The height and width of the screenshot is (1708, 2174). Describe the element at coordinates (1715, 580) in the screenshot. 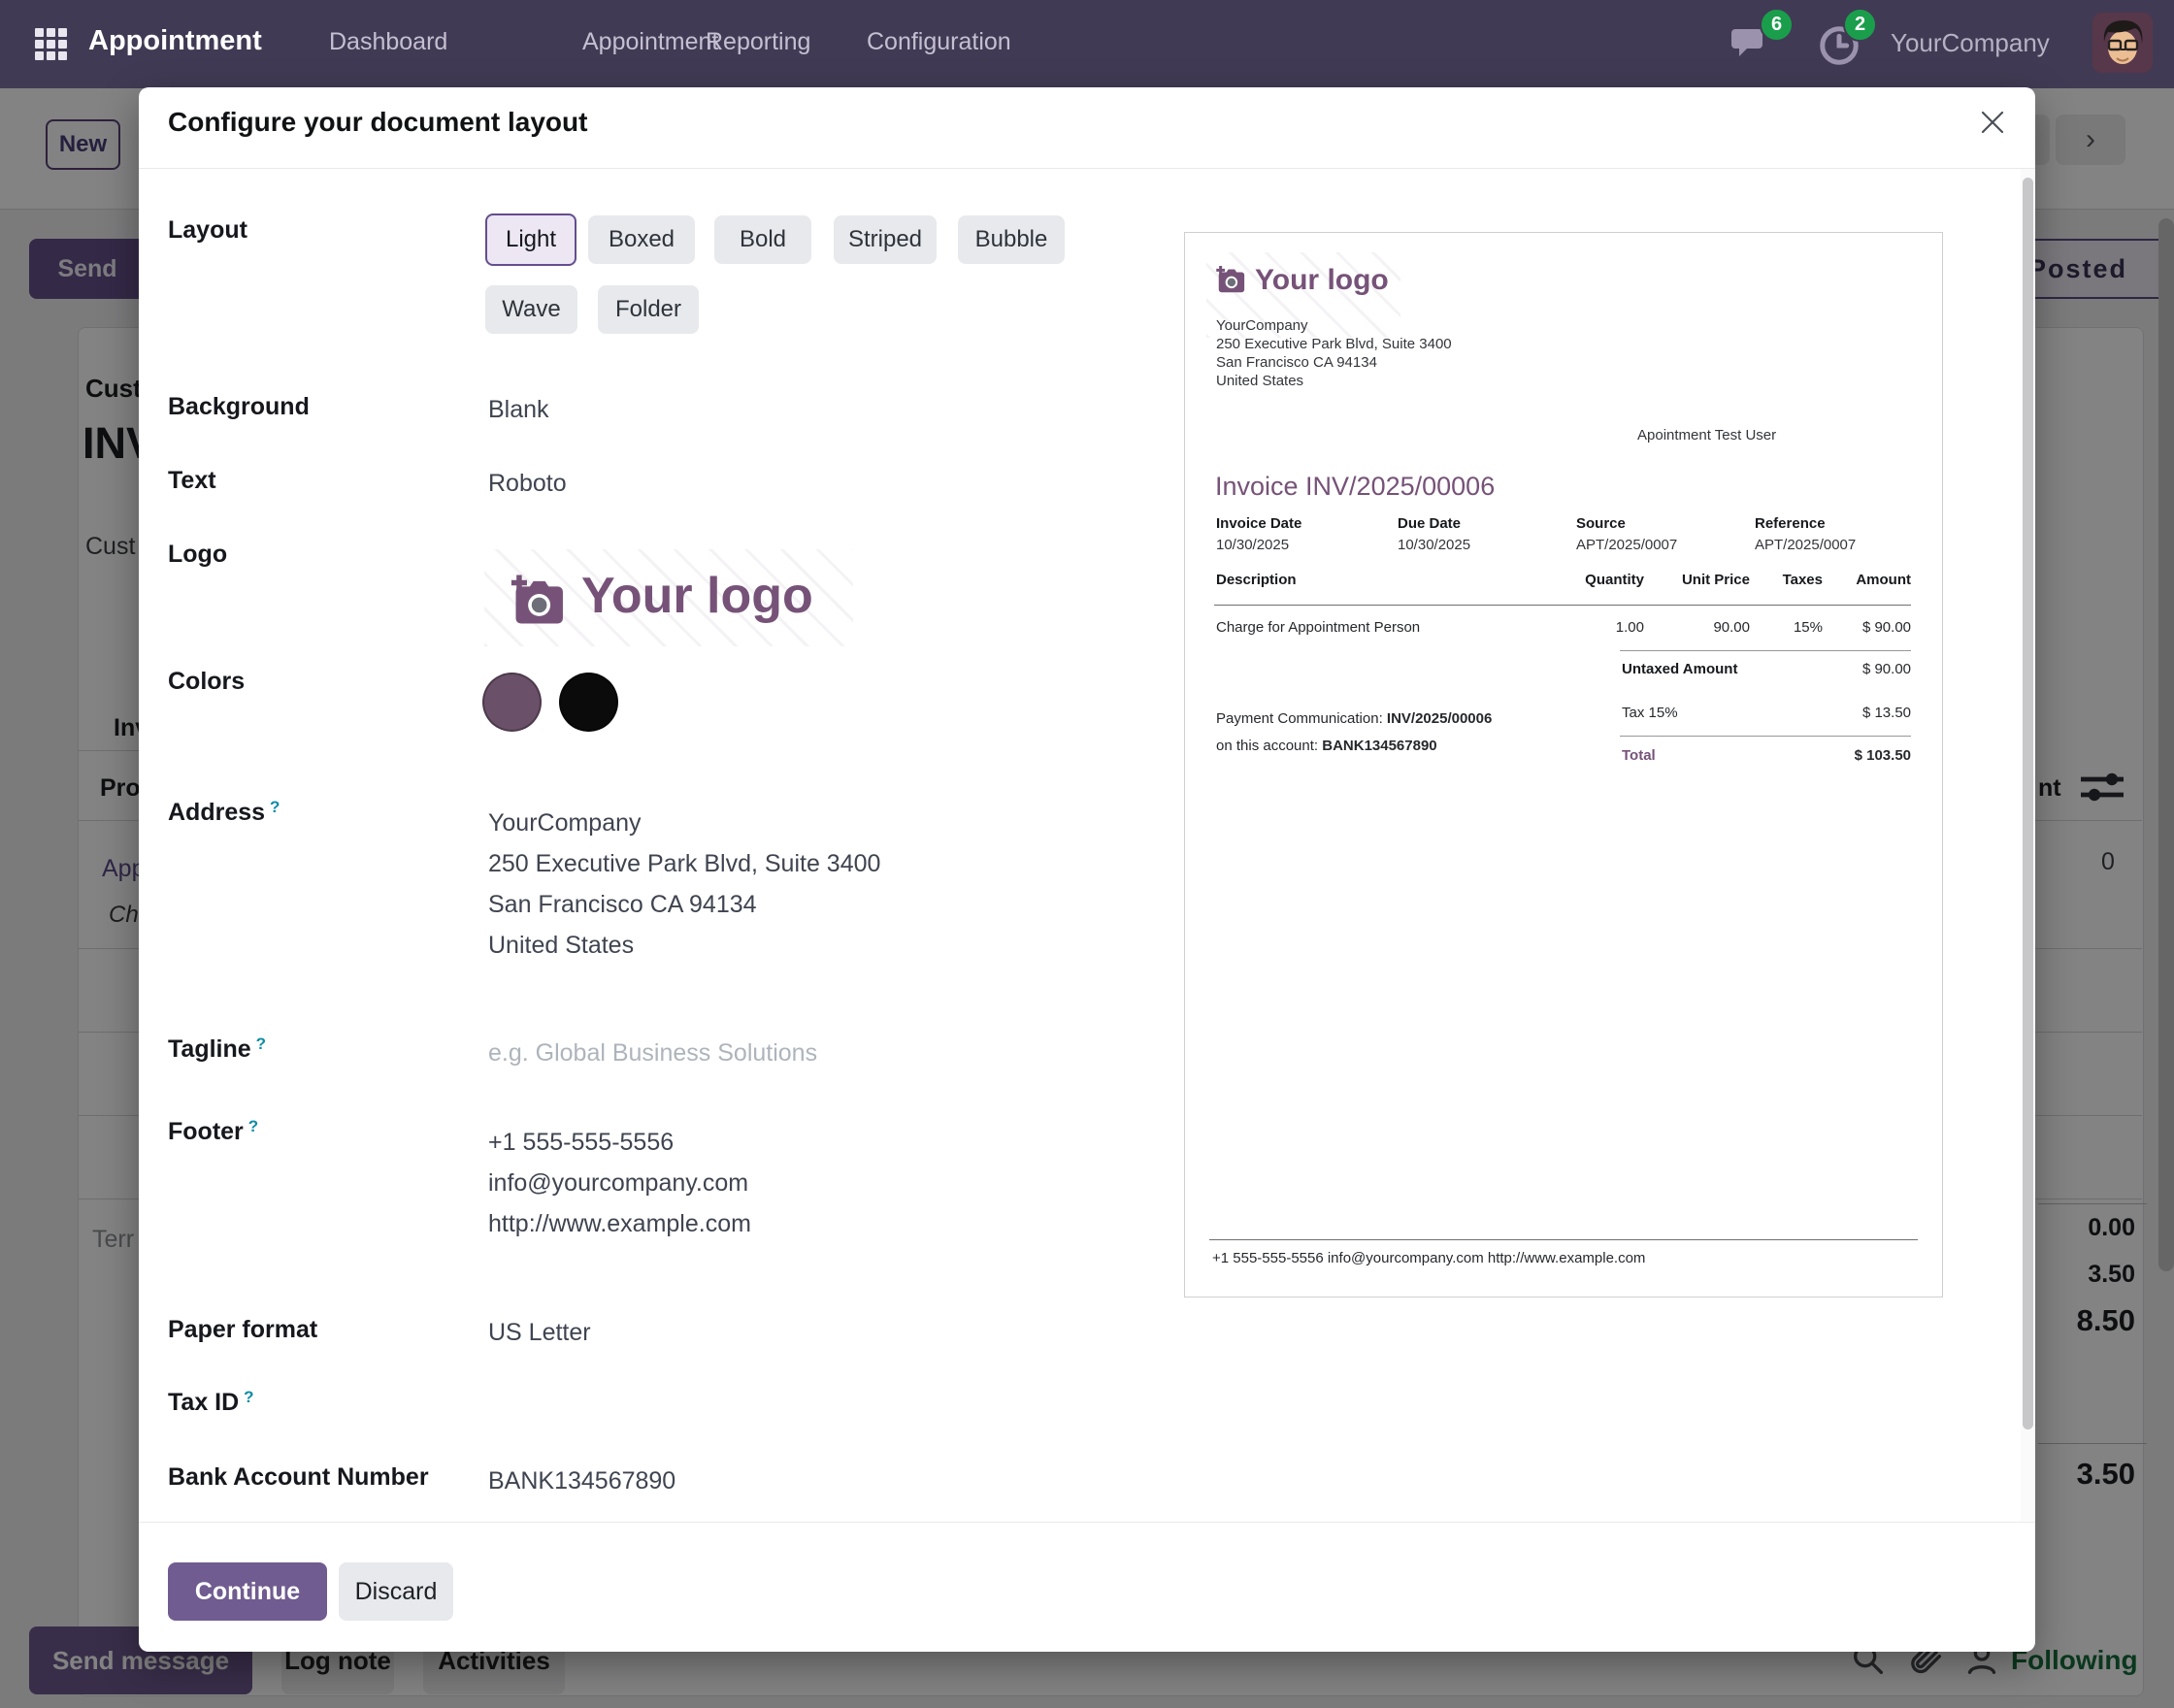

I see `preview-col-unit-price: Unit Price` at that location.